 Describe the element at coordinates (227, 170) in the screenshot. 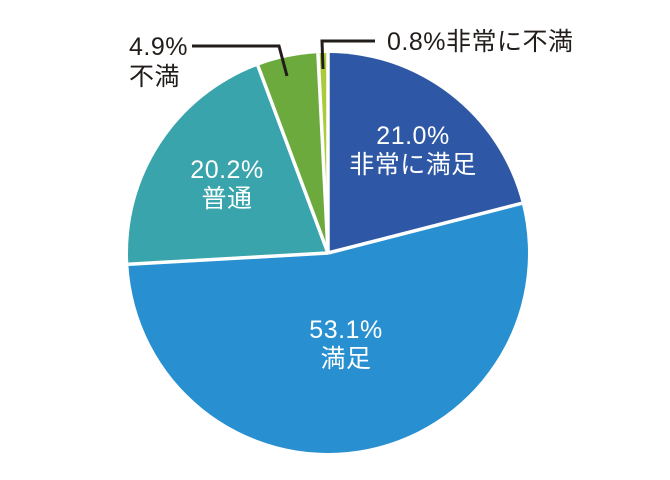

I see `slice-value-neutral: 20.2%` at that location.